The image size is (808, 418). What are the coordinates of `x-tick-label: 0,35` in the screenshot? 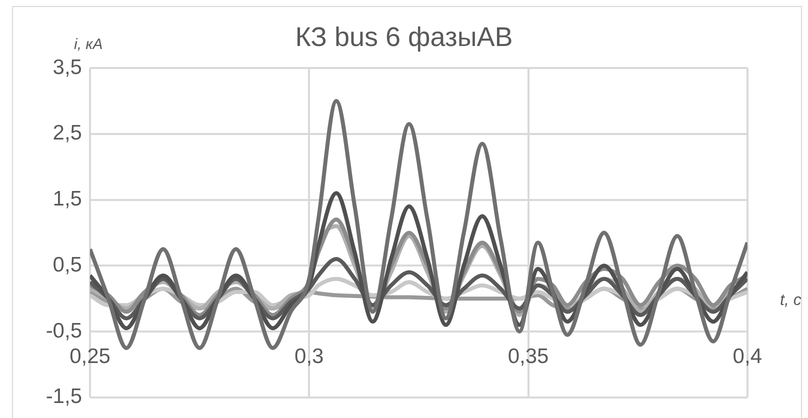 It's located at (528, 356).